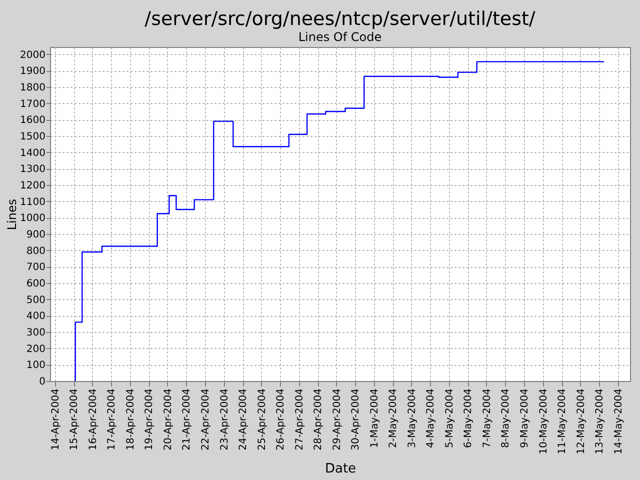 Image resolution: width=640 pixels, height=480 pixels. What do you see at coordinates (36, 349) in the screenshot?
I see `y-tick-label: 200` at bounding box center [36, 349].